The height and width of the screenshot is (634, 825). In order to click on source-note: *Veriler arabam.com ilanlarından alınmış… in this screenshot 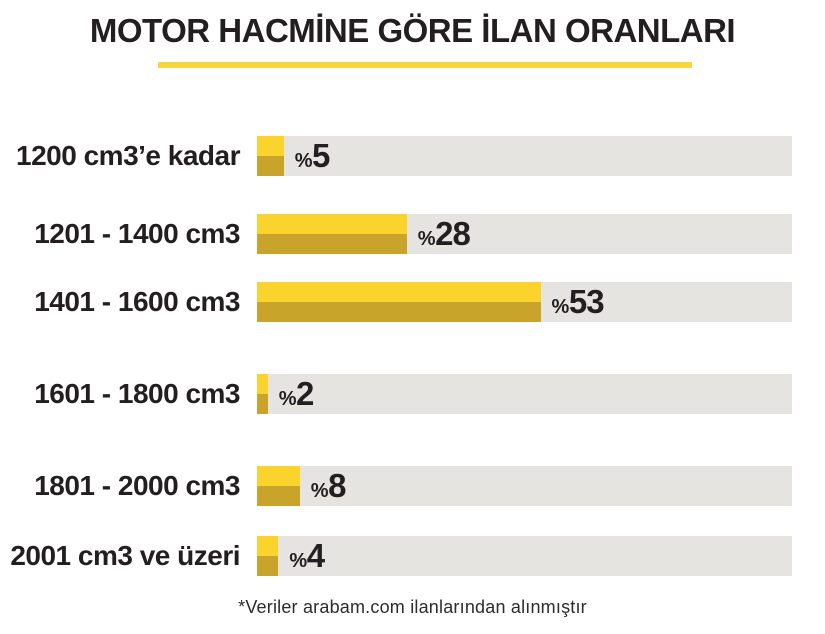, I will do `click(412, 607)`.